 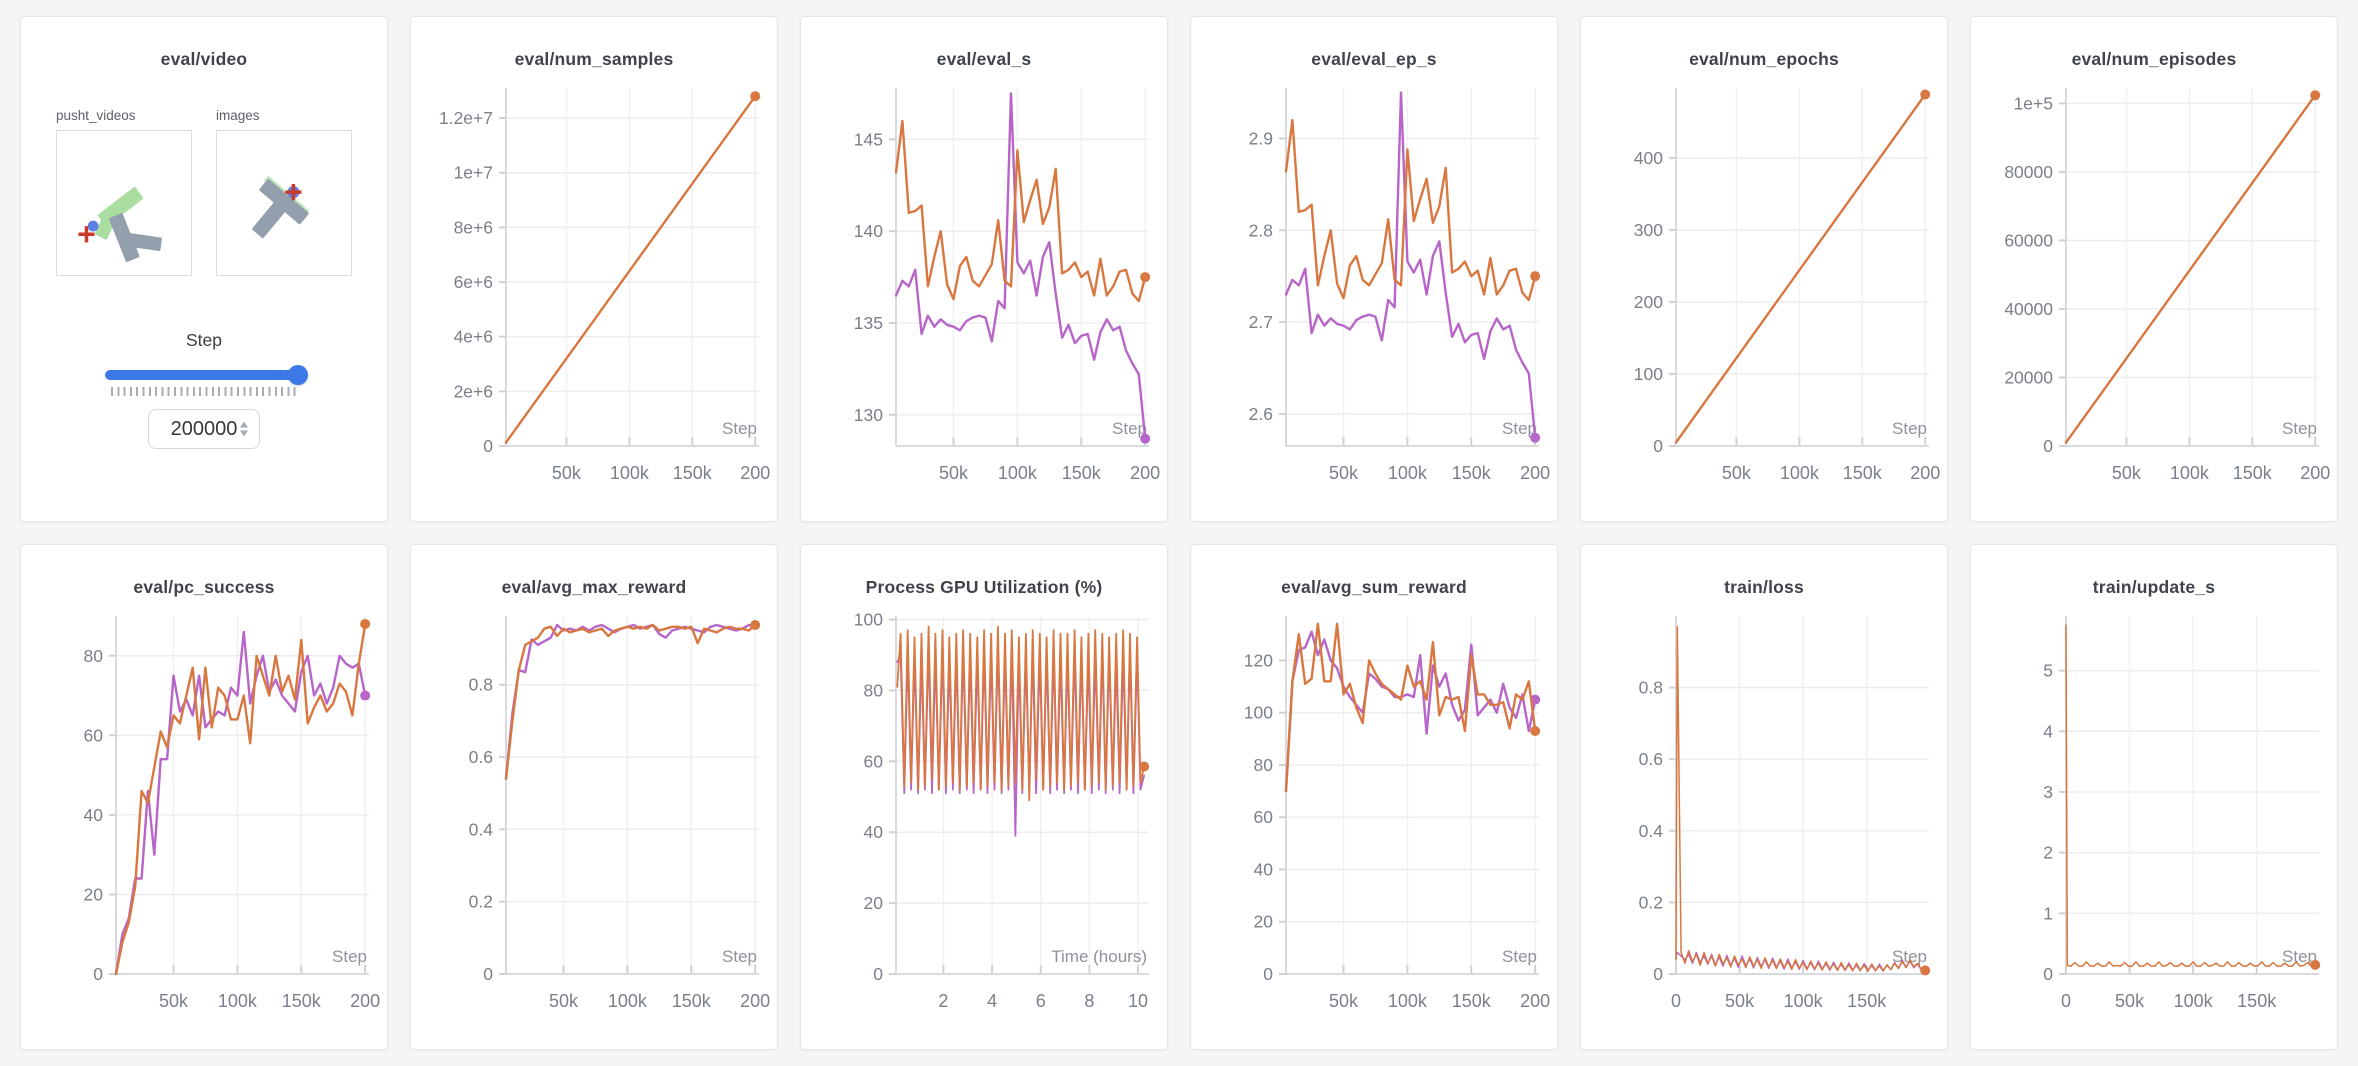 What do you see at coordinates (284, 203) in the screenshot?
I see `images-thumbnail` at bounding box center [284, 203].